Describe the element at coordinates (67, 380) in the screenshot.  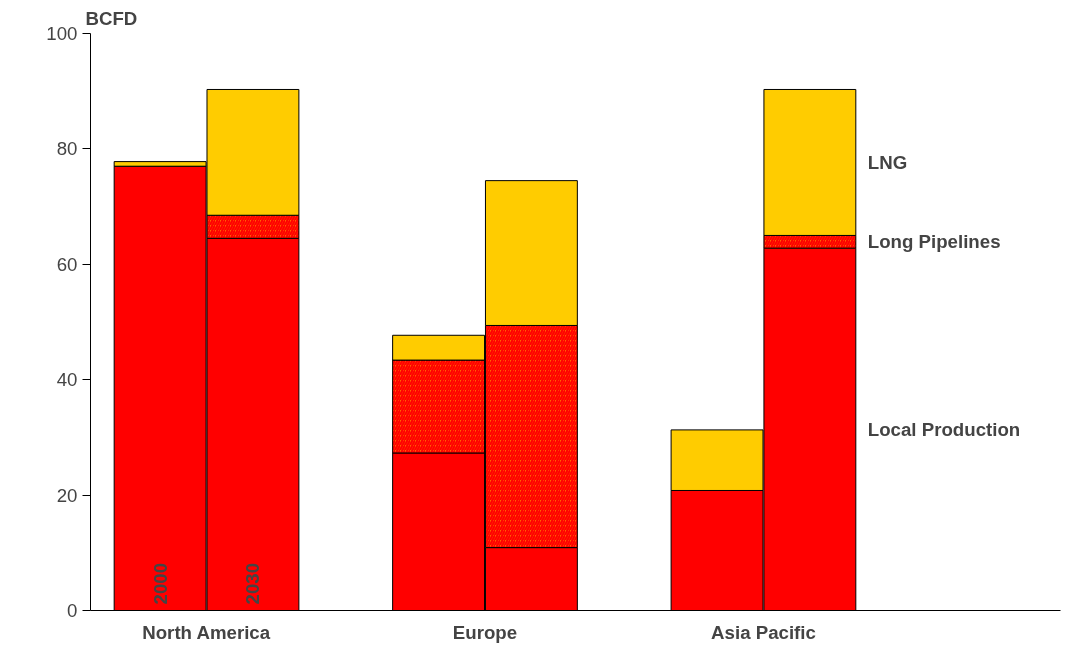
I see `y-tick-label: 40` at that location.